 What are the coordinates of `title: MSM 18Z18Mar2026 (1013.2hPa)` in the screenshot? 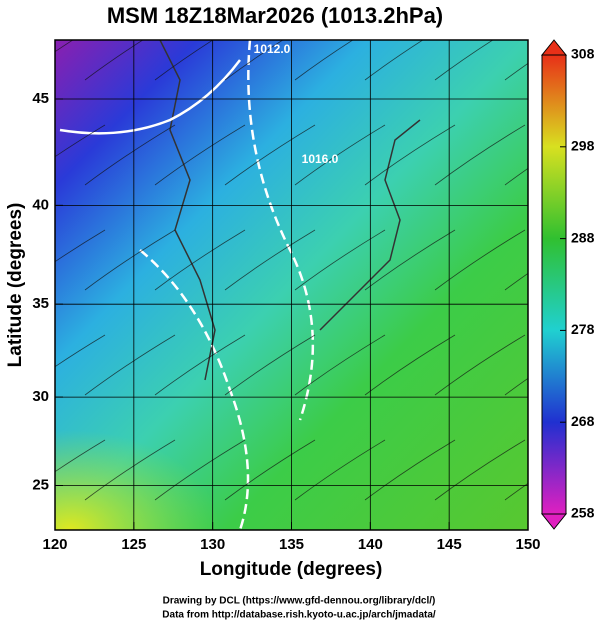 It's located at (275, 15).